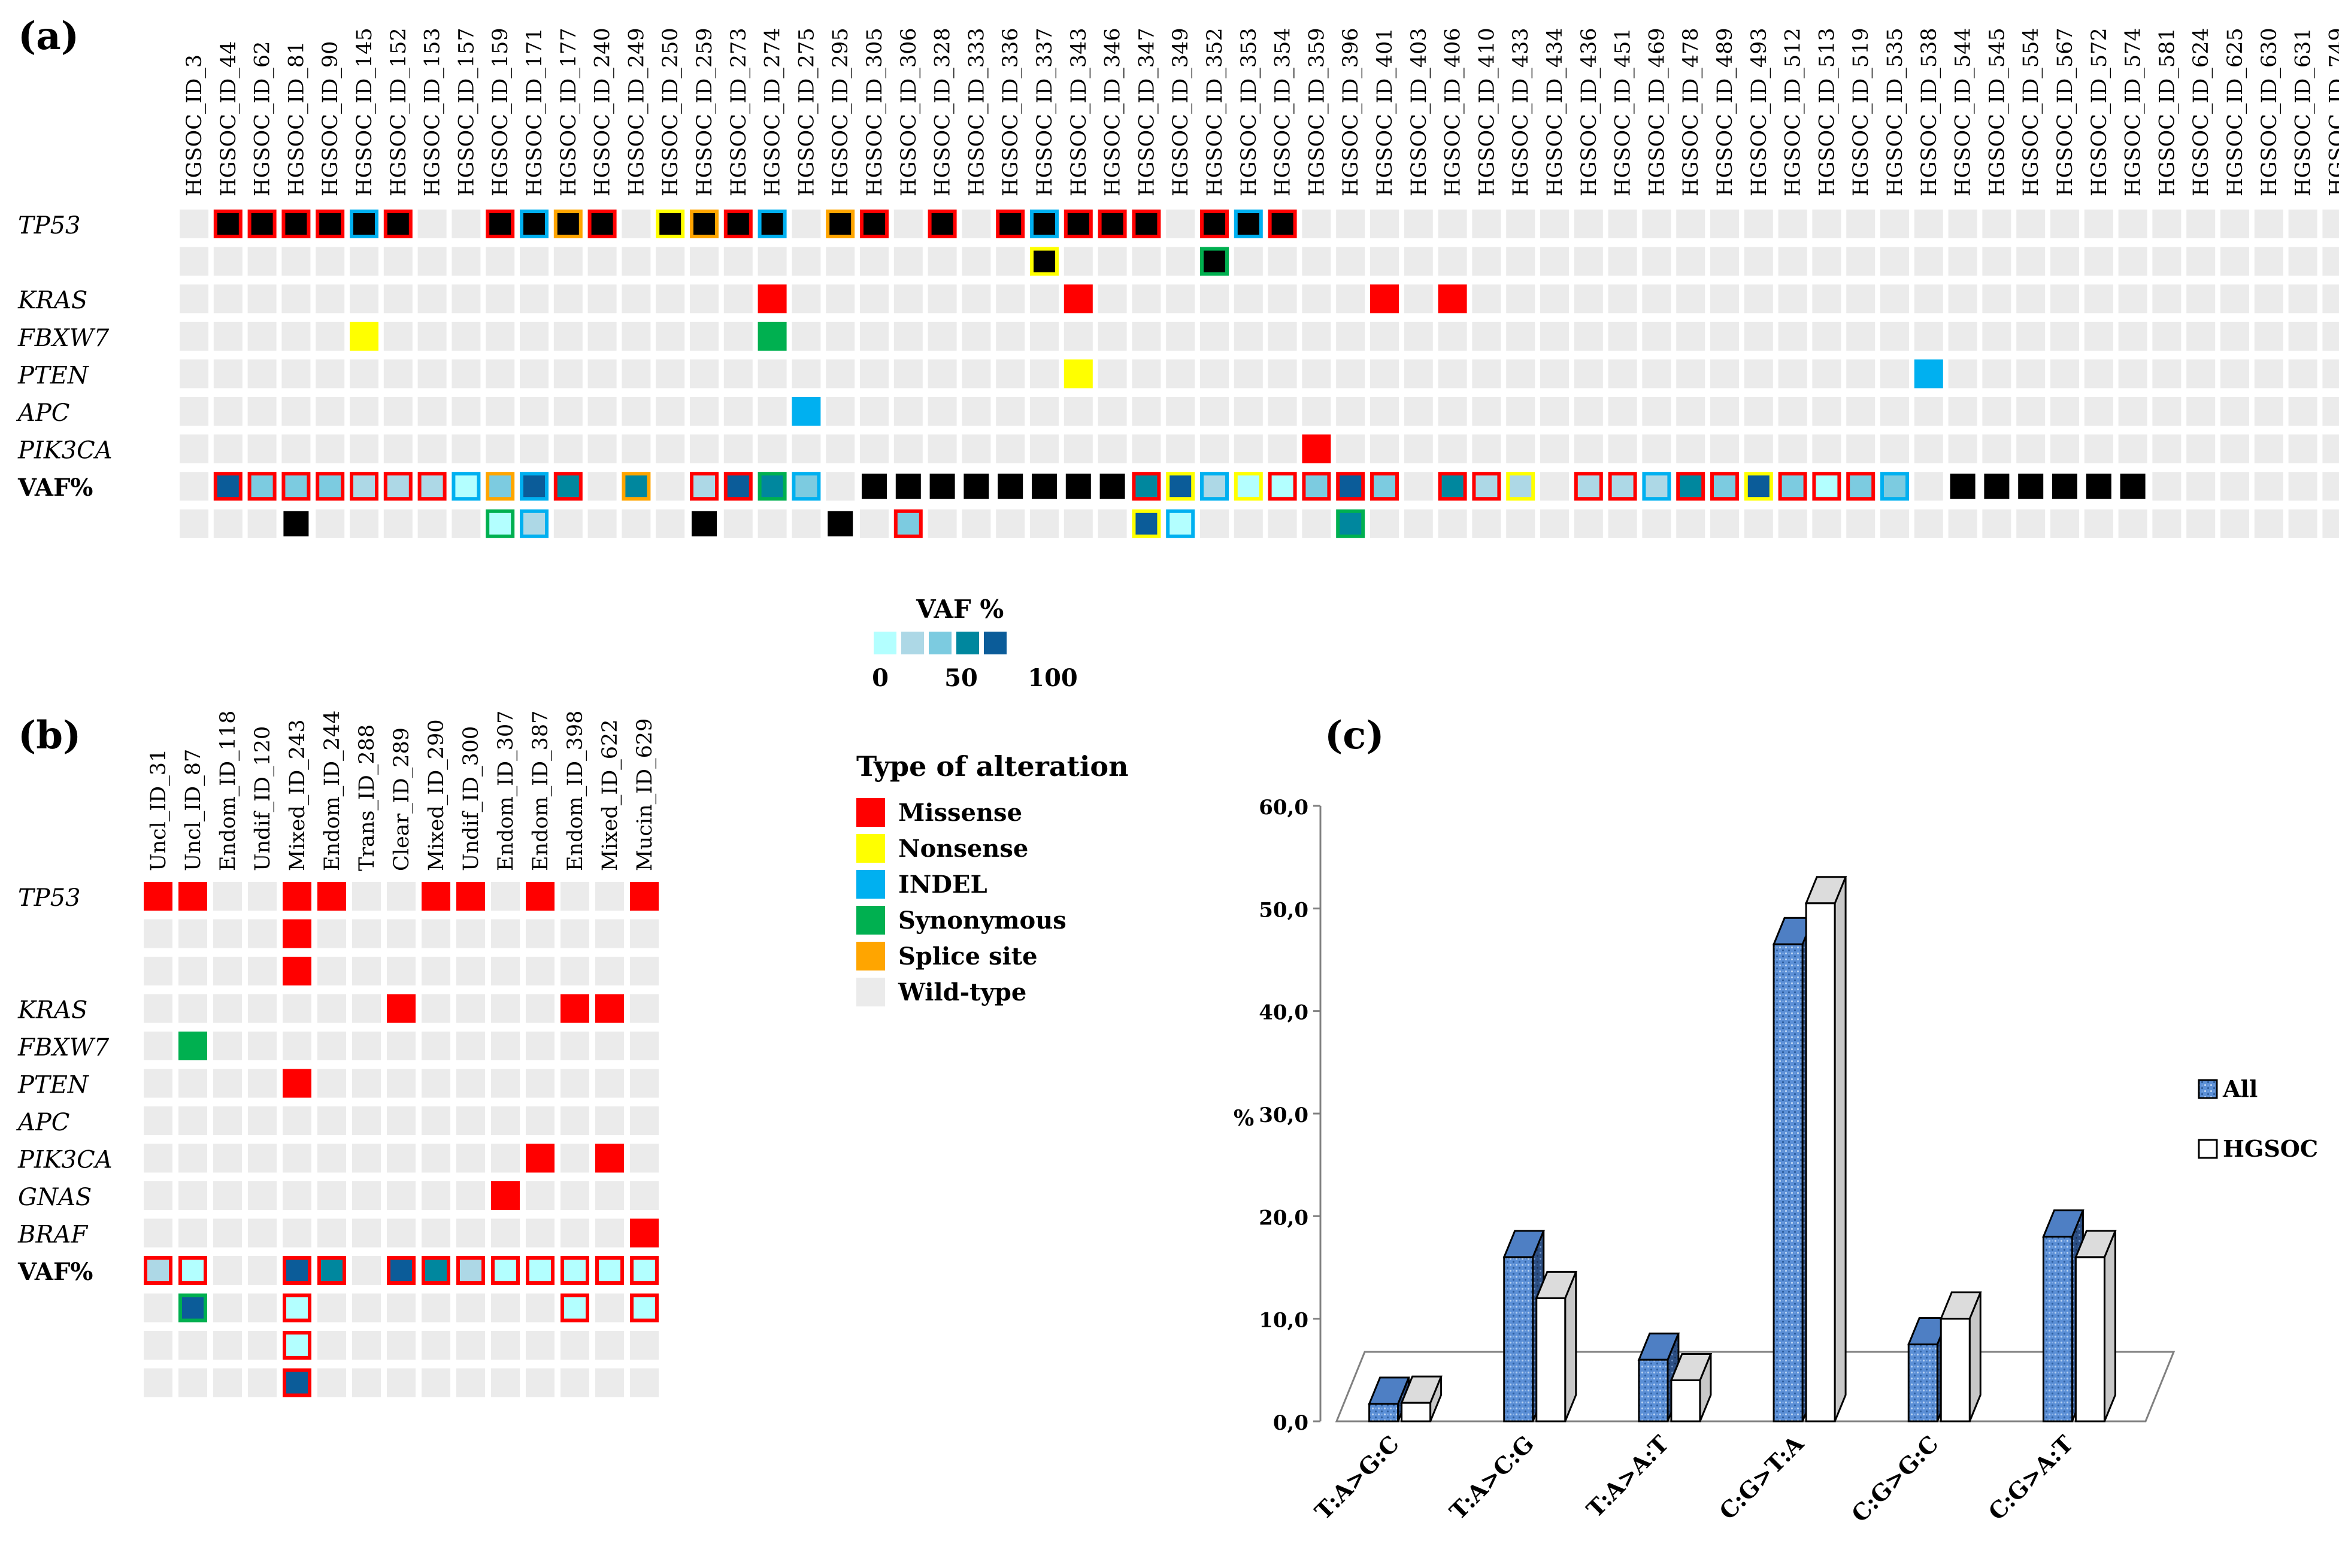 Image resolution: width=2339 pixels, height=1568 pixels. I want to click on a-sample-label: HGSOC_ID_403, so click(1419, 112).